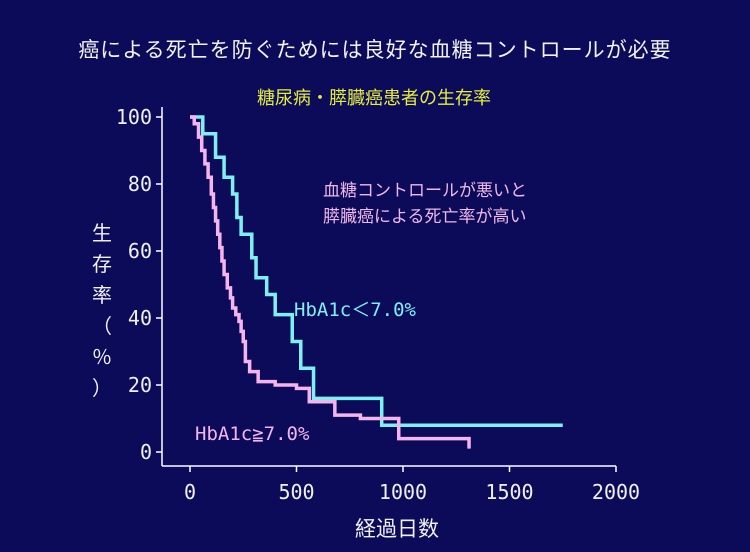 This screenshot has width=750, height=552. What do you see at coordinates (102, 310) in the screenshot?
I see `y-axis-label: 生存率（％）` at bounding box center [102, 310].